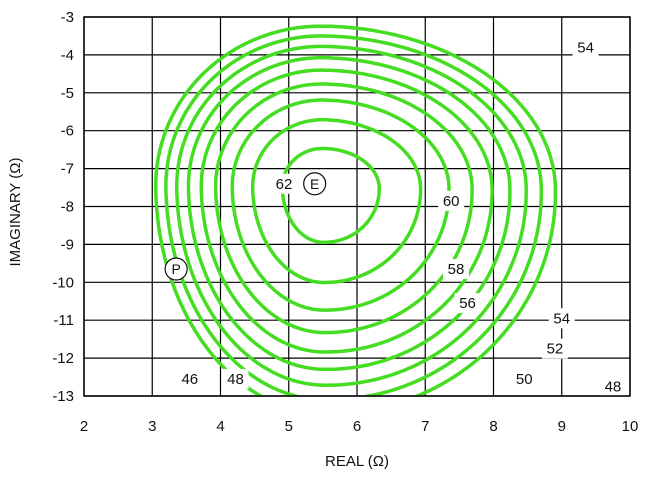 The width and height of the screenshot is (654, 479). I want to click on x-tick-label: 7, so click(425, 426).